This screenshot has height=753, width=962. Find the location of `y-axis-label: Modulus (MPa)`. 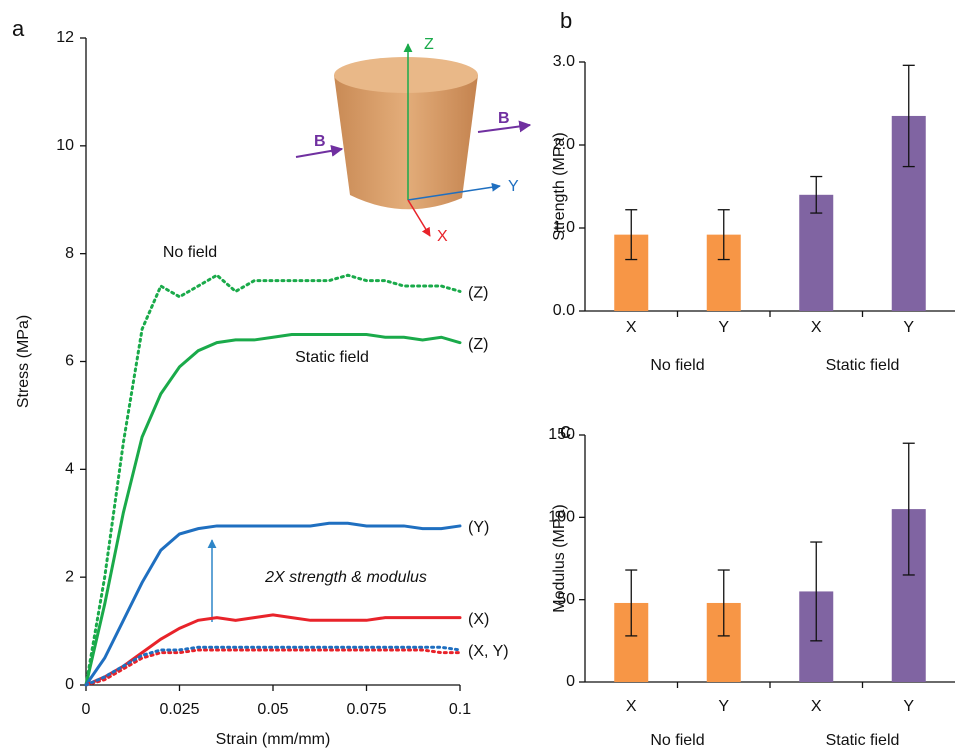

y-axis-label: Modulus (MPa) is located at coordinates (559, 558).